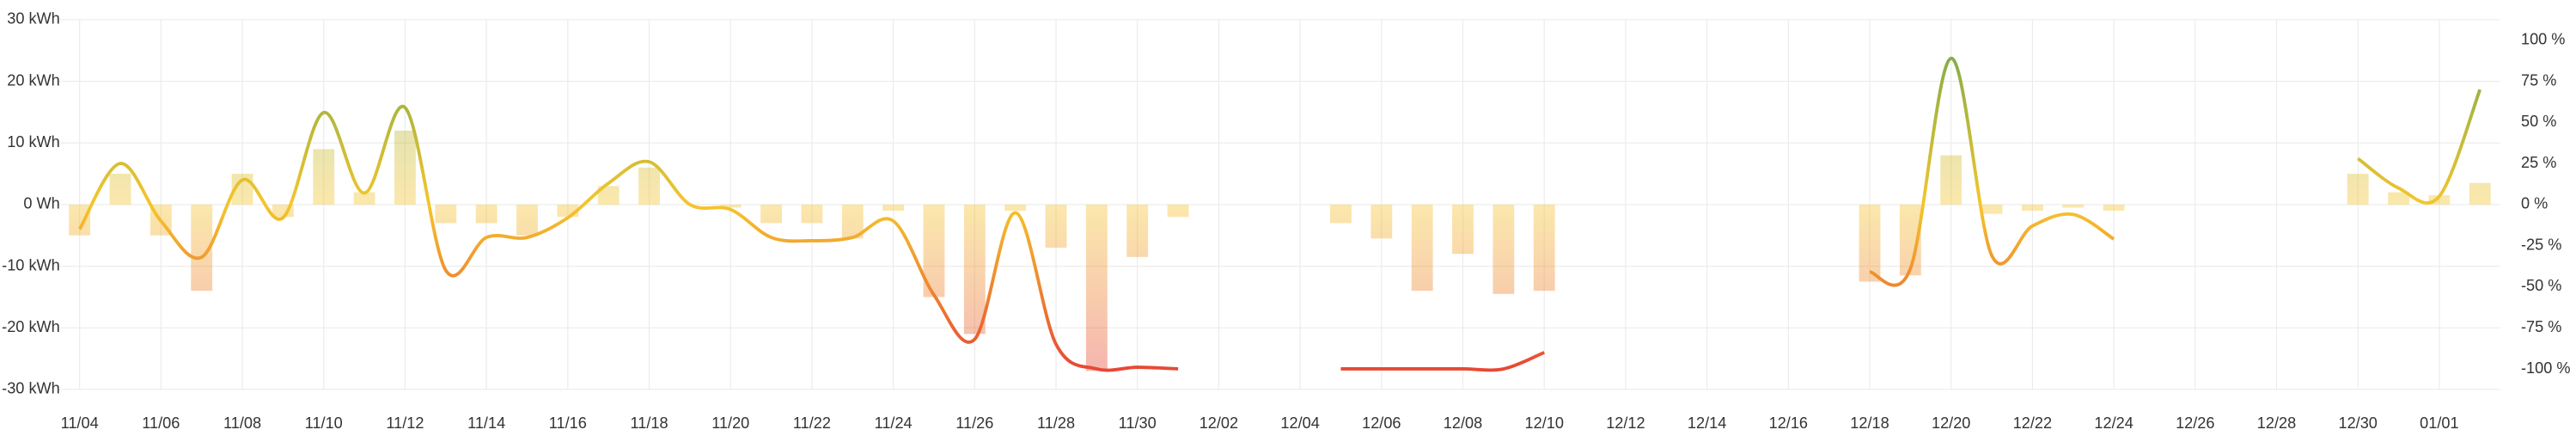 Image resolution: width=2576 pixels, height=442 pixels. I want to click on y-tick-label: 30 kWh, so click(33, 19).